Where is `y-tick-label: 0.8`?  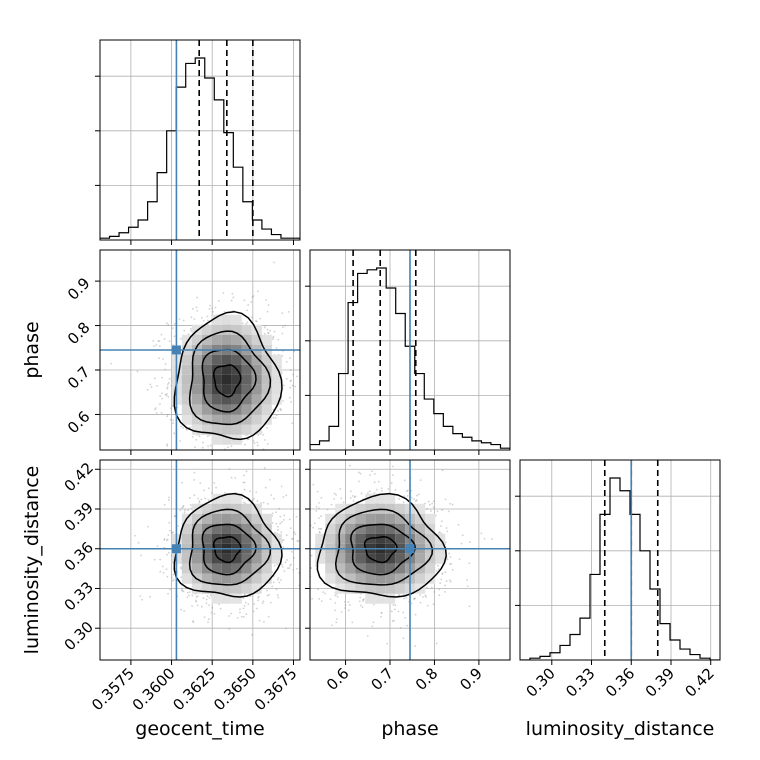
y-tick-label: 0.8 is located at coordinates (79, 334).